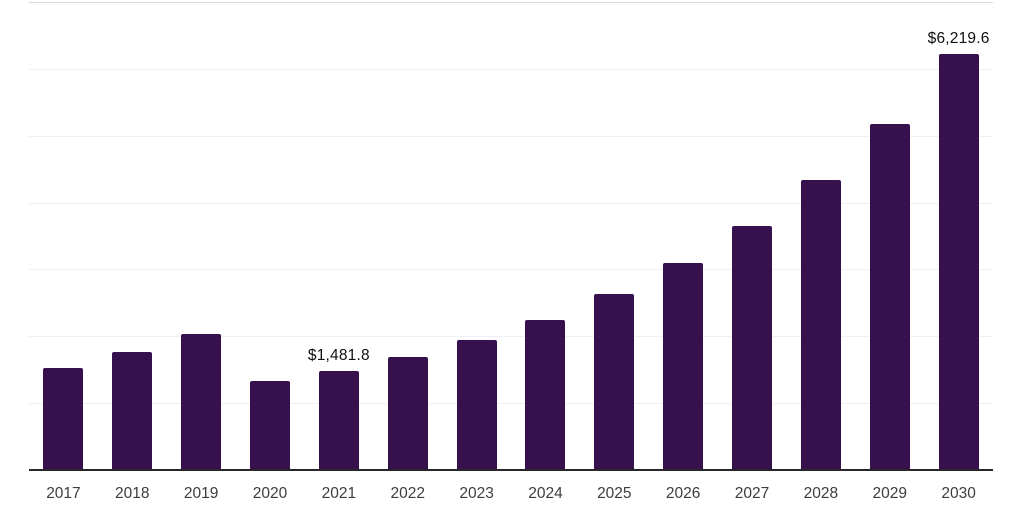  I want to click on x-axis-line, so click(511, 470).